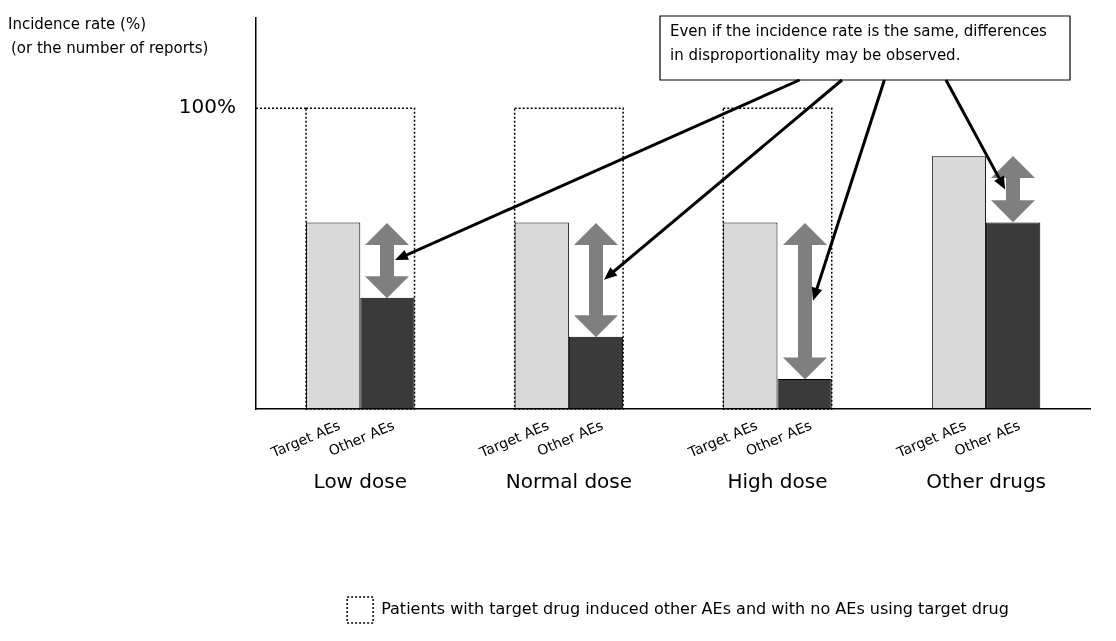  Describe the element at coordinates (695, 609) in the screenshot. I see `legend-label: Patients with target drug induced other AEs and with no AEs using target drug` at that location.